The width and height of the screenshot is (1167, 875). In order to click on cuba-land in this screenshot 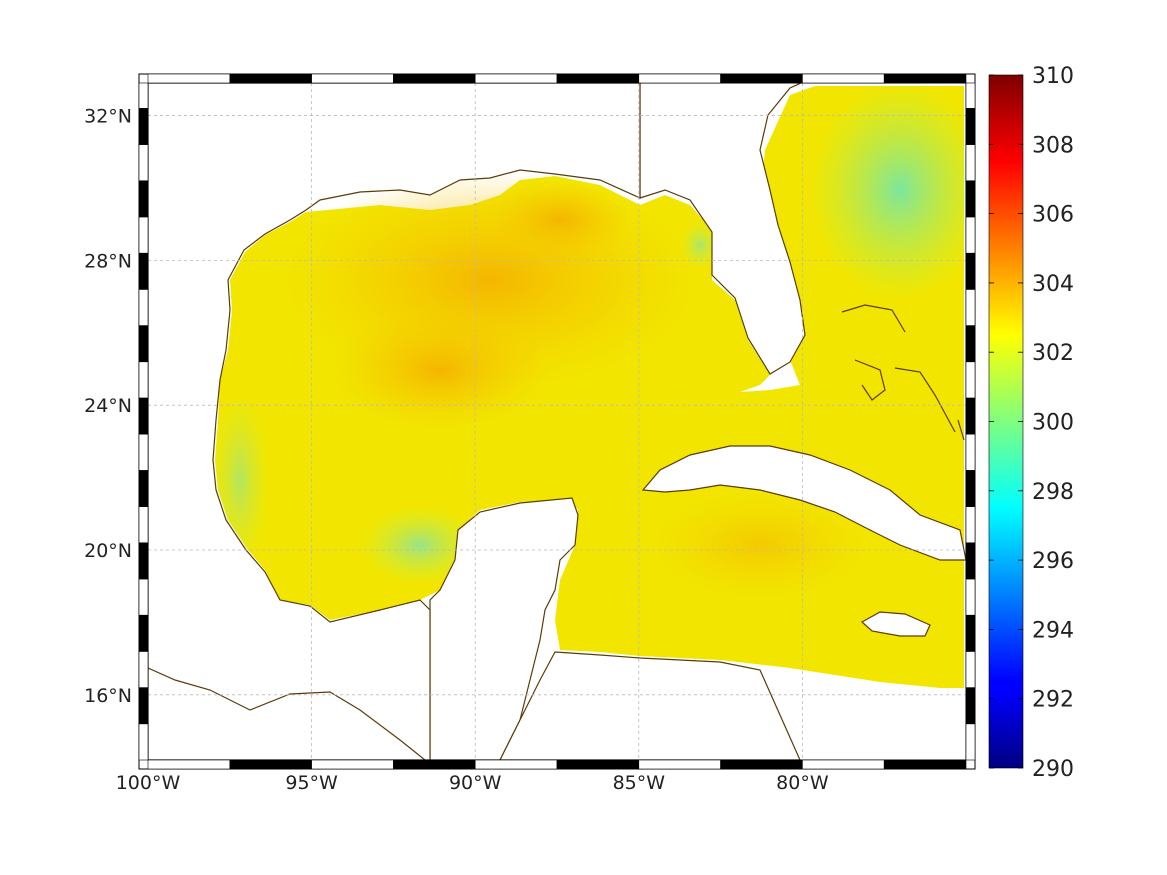, I will do `click(803, 503)`.